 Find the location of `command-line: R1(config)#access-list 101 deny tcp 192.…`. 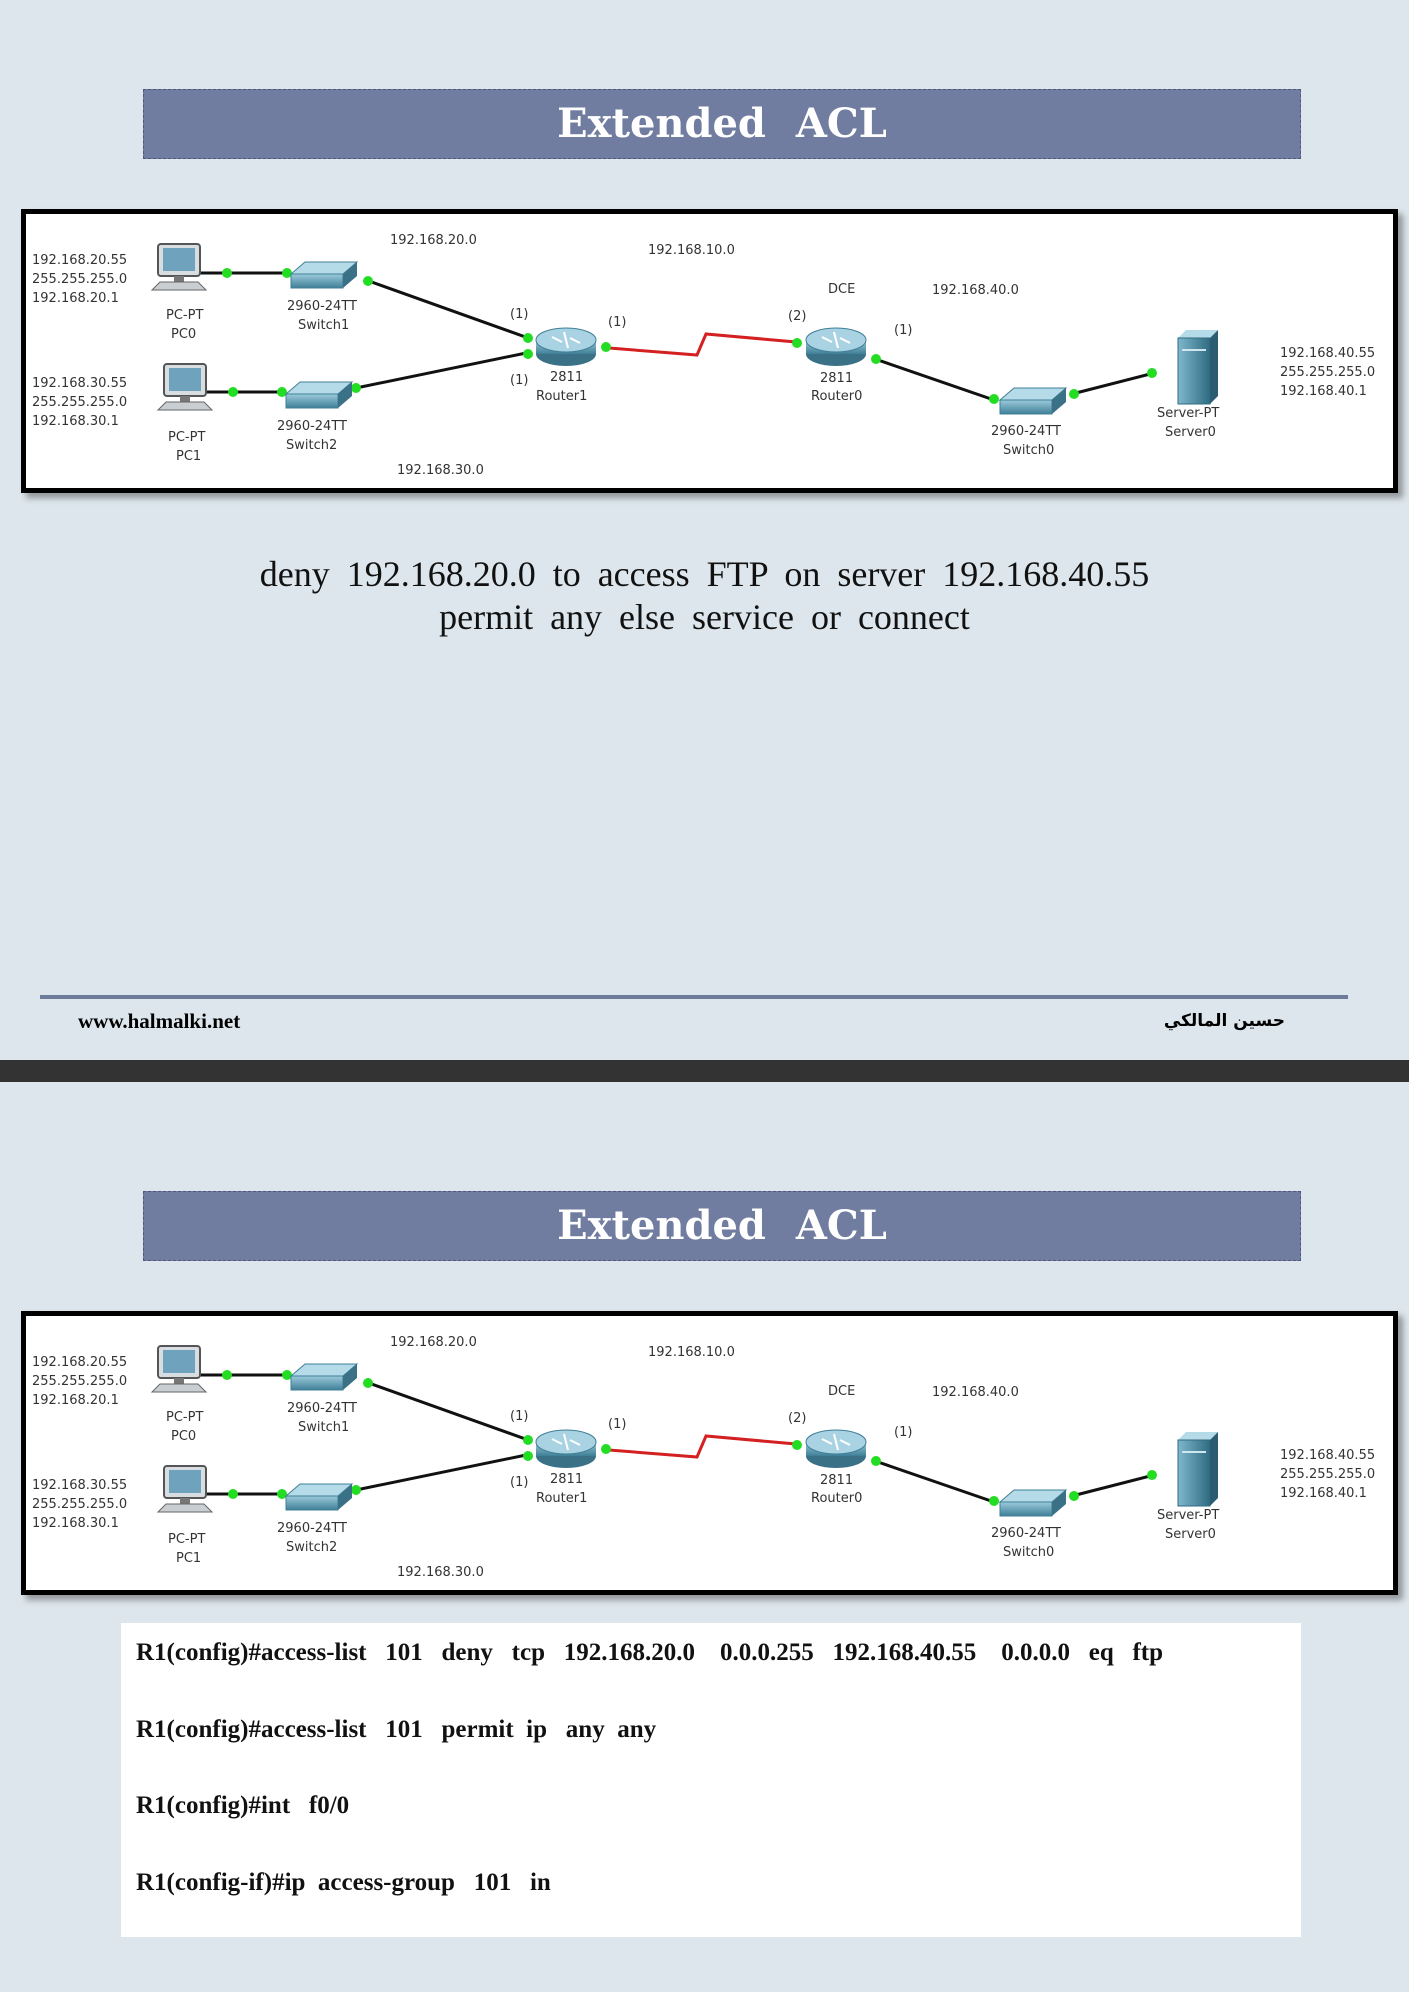

command-line: R1(config)#access-list 101 deny tcp 192.… is located at coordinates (650, 1652).